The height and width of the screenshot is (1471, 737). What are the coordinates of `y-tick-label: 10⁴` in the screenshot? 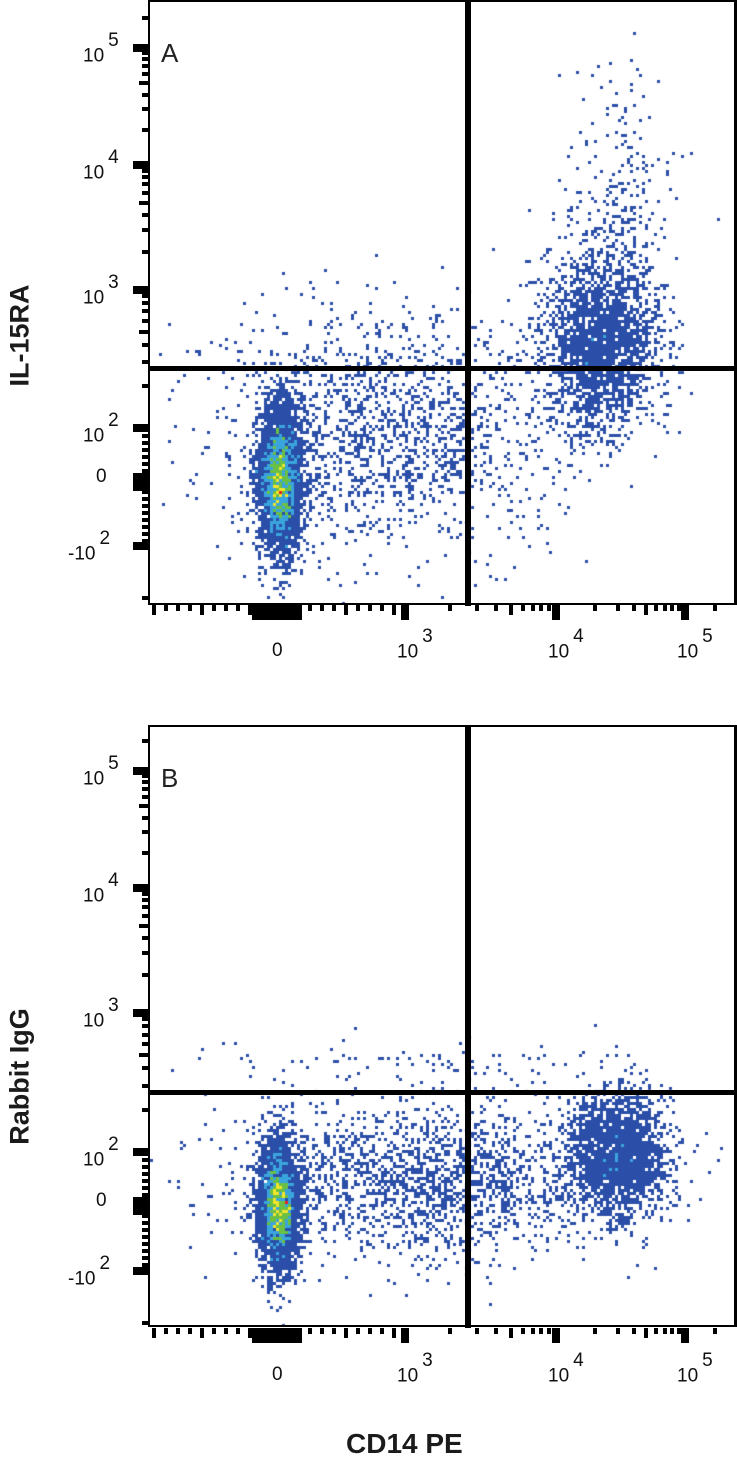 It's located at (101, 888).